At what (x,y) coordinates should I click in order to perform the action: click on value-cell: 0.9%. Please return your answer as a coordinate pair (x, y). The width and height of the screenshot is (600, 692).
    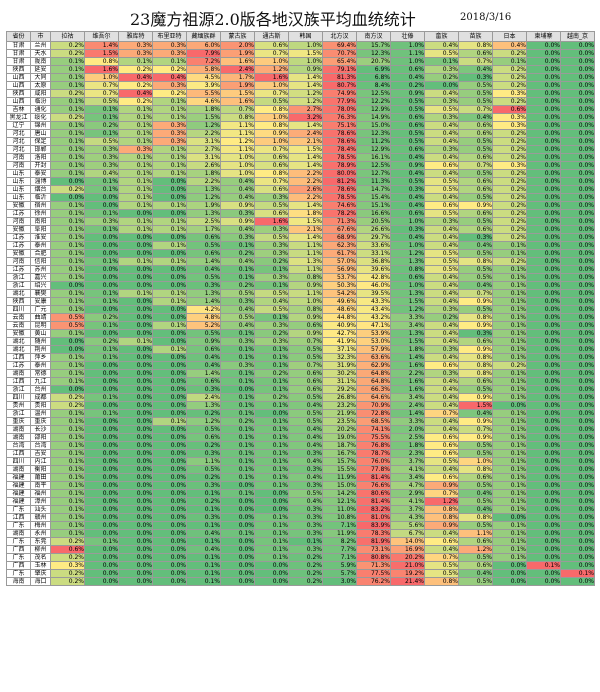
    Looking at the image, I should click on (475, 325).